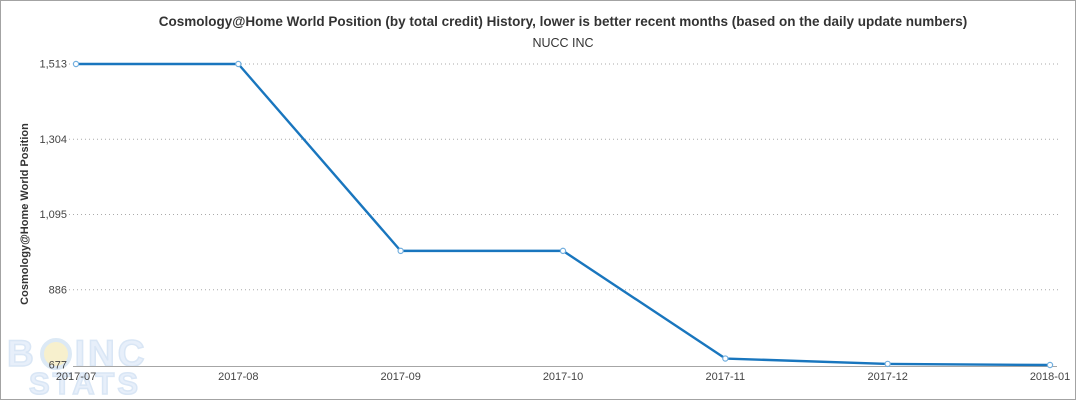 The image size is (1076, 400). What do you see at coordinates (53, 215) in the screenshot?
I see `y-tick-label: 1,095` at bounding box center [53, 215].